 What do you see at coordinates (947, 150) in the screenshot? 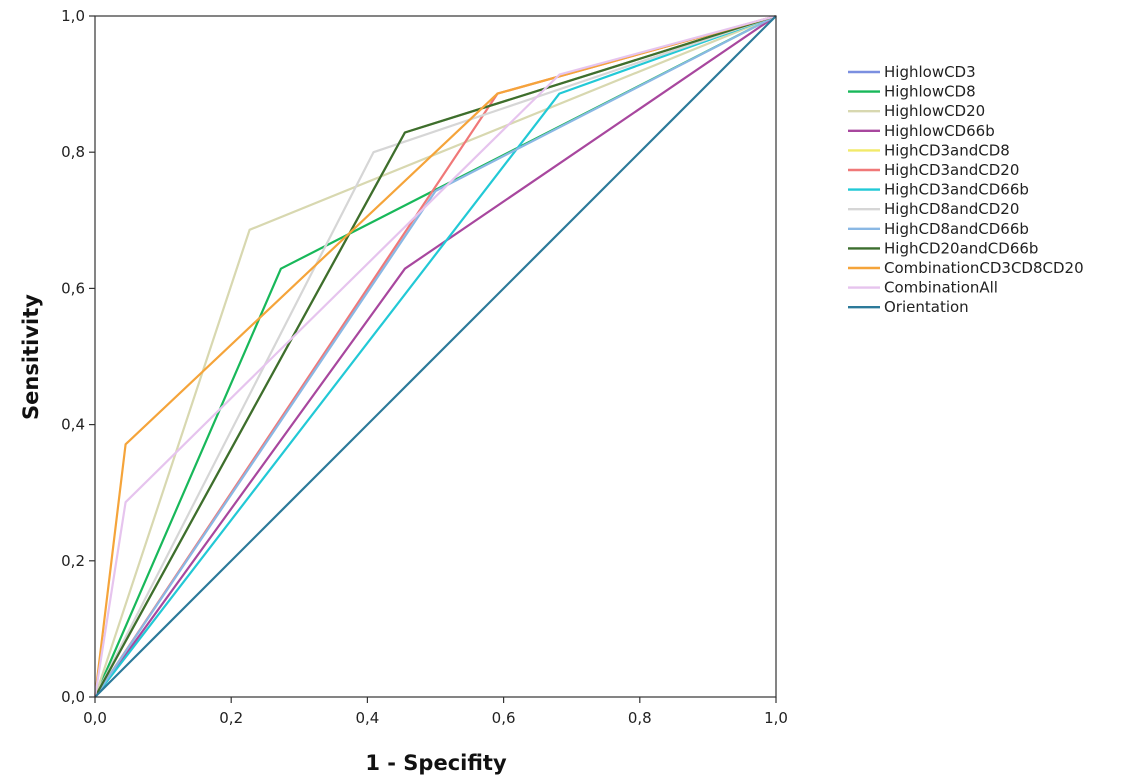
I see `legend-label: HighCD3andCD8` at bounding box center [947, 150].